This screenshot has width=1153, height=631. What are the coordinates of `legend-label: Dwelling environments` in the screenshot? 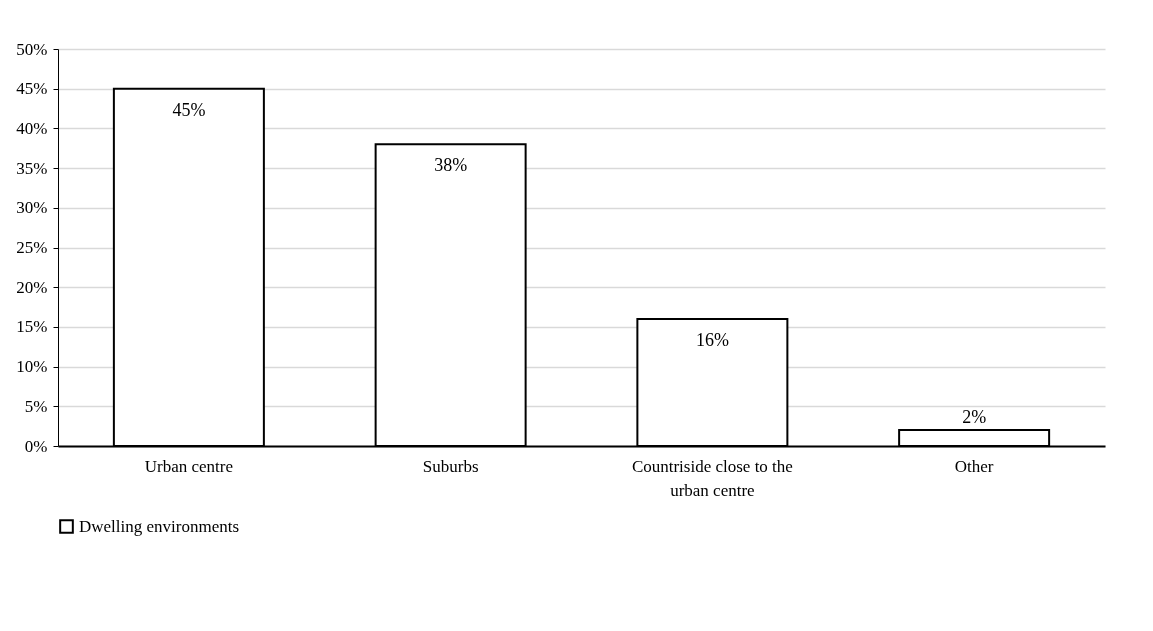 It's located at (159, 526).